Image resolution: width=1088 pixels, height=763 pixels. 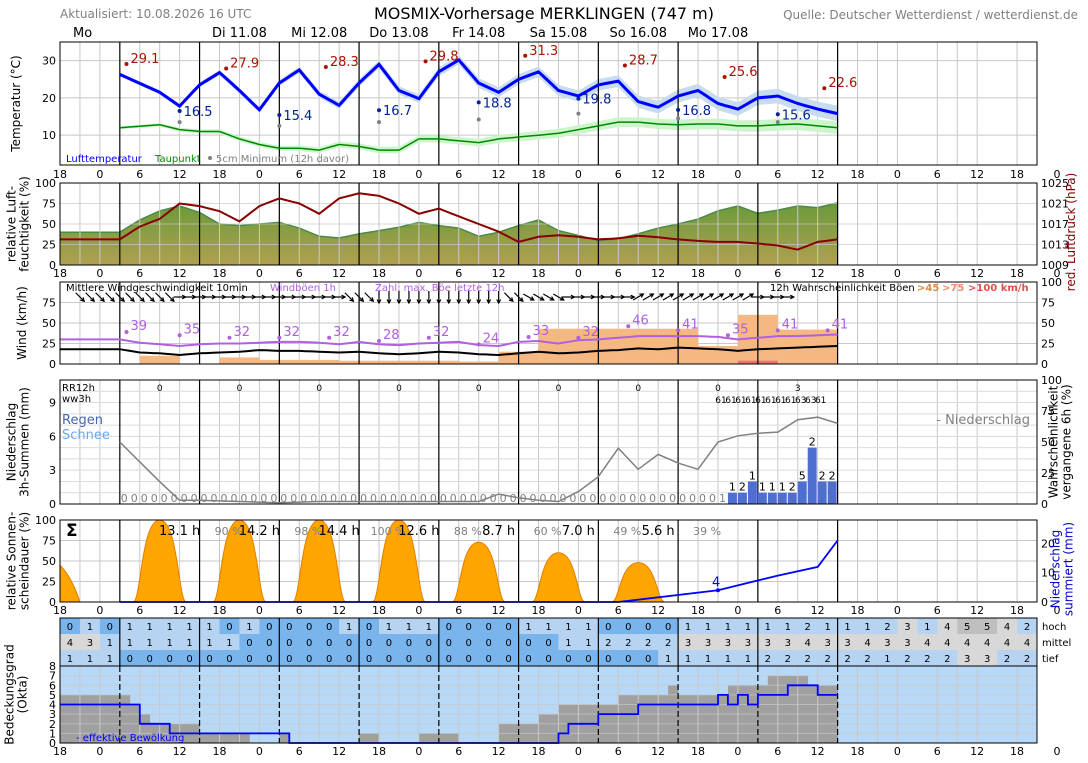 I want to click on precipitation-panel-frame, so click(x=548, y=442).